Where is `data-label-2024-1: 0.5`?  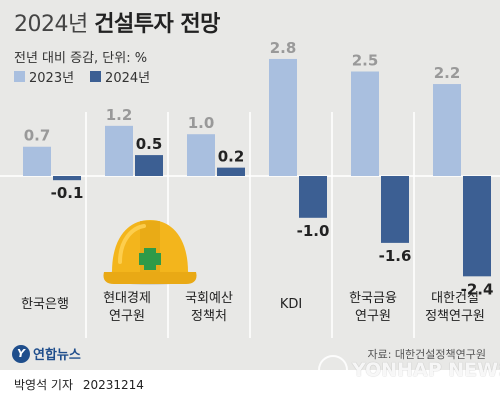 data-label-2024-1: 0.5 is located at coordinates (149, 144).